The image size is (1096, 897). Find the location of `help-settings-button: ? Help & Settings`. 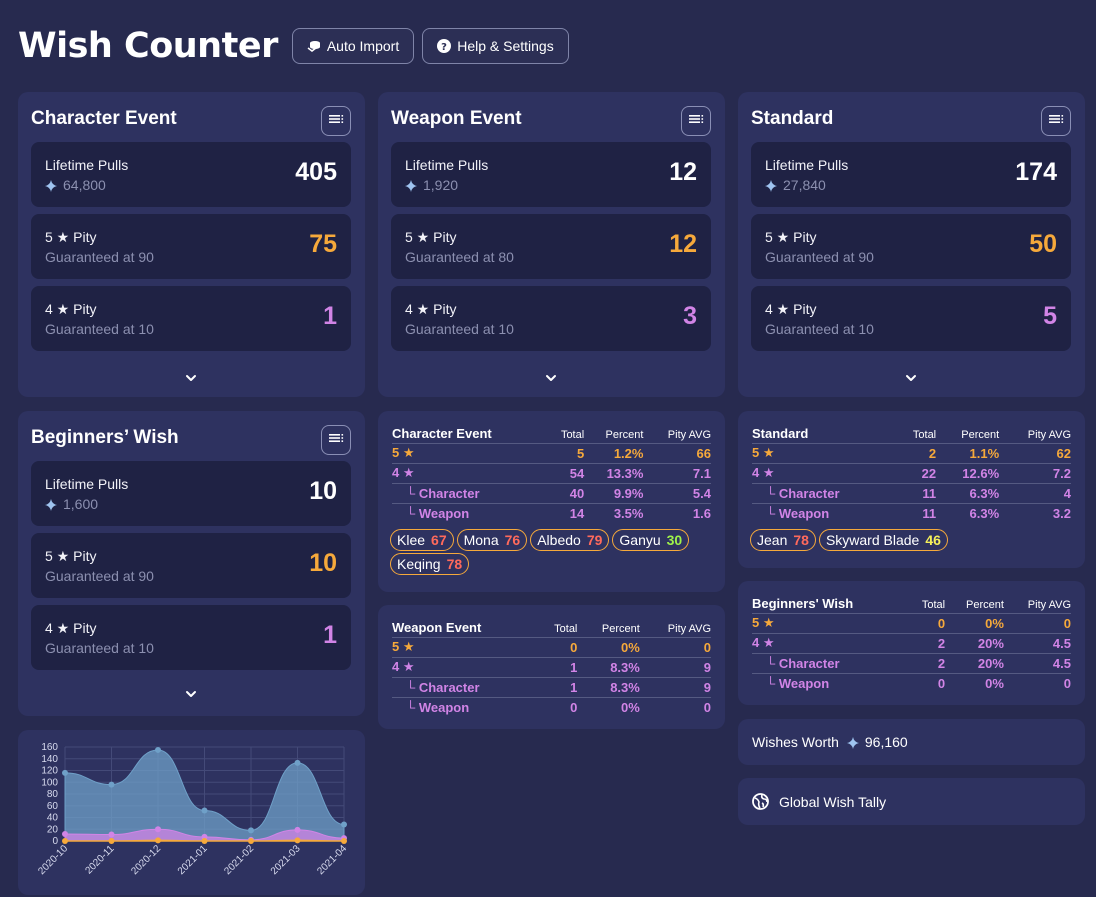

help-settings-button: ? Help & Settings is located at coordinates (495, 46).